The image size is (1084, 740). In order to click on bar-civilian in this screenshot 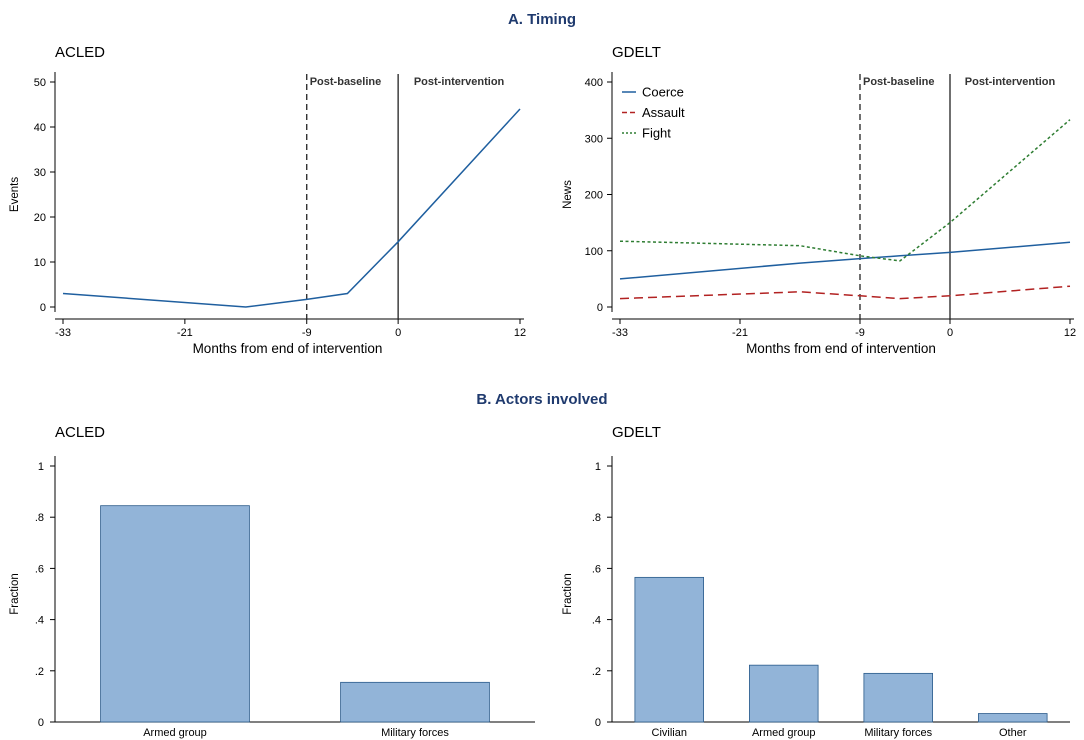, I will do `click(669, 649)`.